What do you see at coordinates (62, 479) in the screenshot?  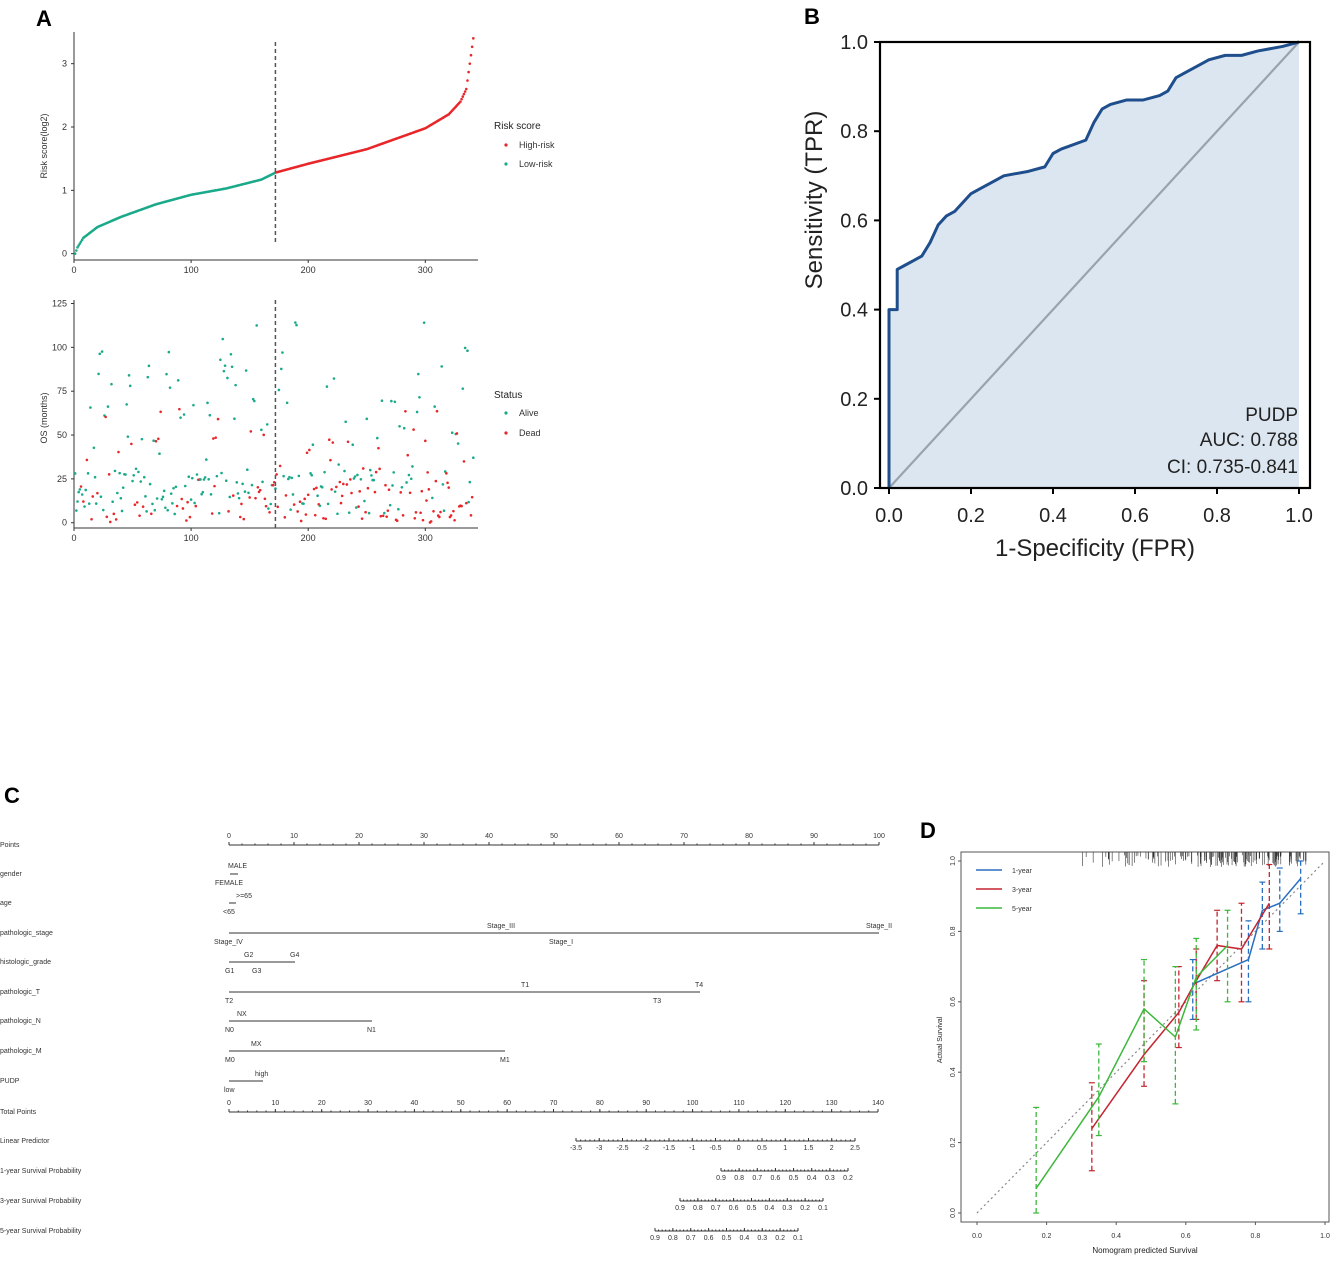 I see `y-tick-label: 25` at bounding box center [62, 479].